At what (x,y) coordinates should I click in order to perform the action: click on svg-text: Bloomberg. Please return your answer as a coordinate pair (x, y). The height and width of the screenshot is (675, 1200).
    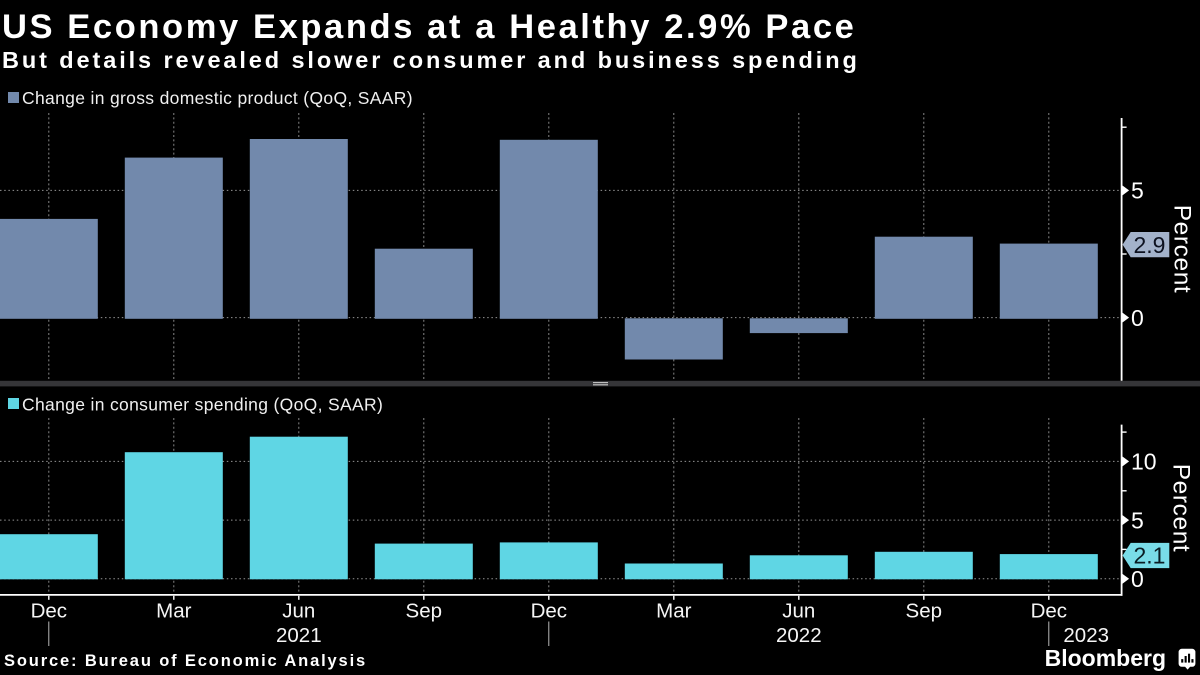
    Looking at the image, I should click on (1105, 658).